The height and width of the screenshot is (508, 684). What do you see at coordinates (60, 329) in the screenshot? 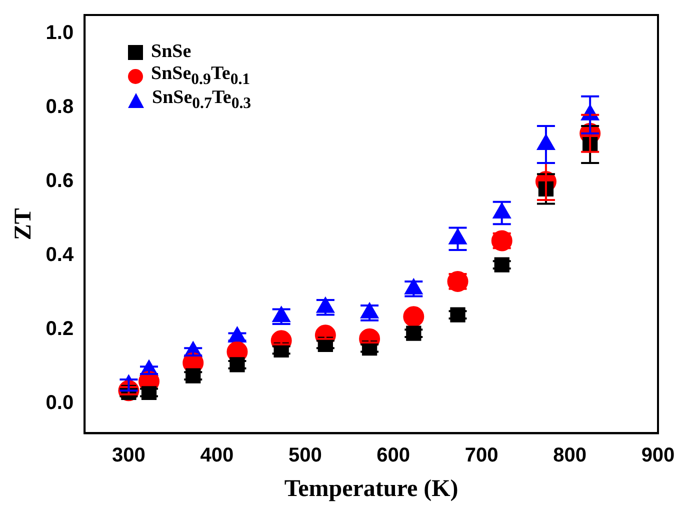
I see `y-tick-label: 0.2` at bounding box center [60, 329].